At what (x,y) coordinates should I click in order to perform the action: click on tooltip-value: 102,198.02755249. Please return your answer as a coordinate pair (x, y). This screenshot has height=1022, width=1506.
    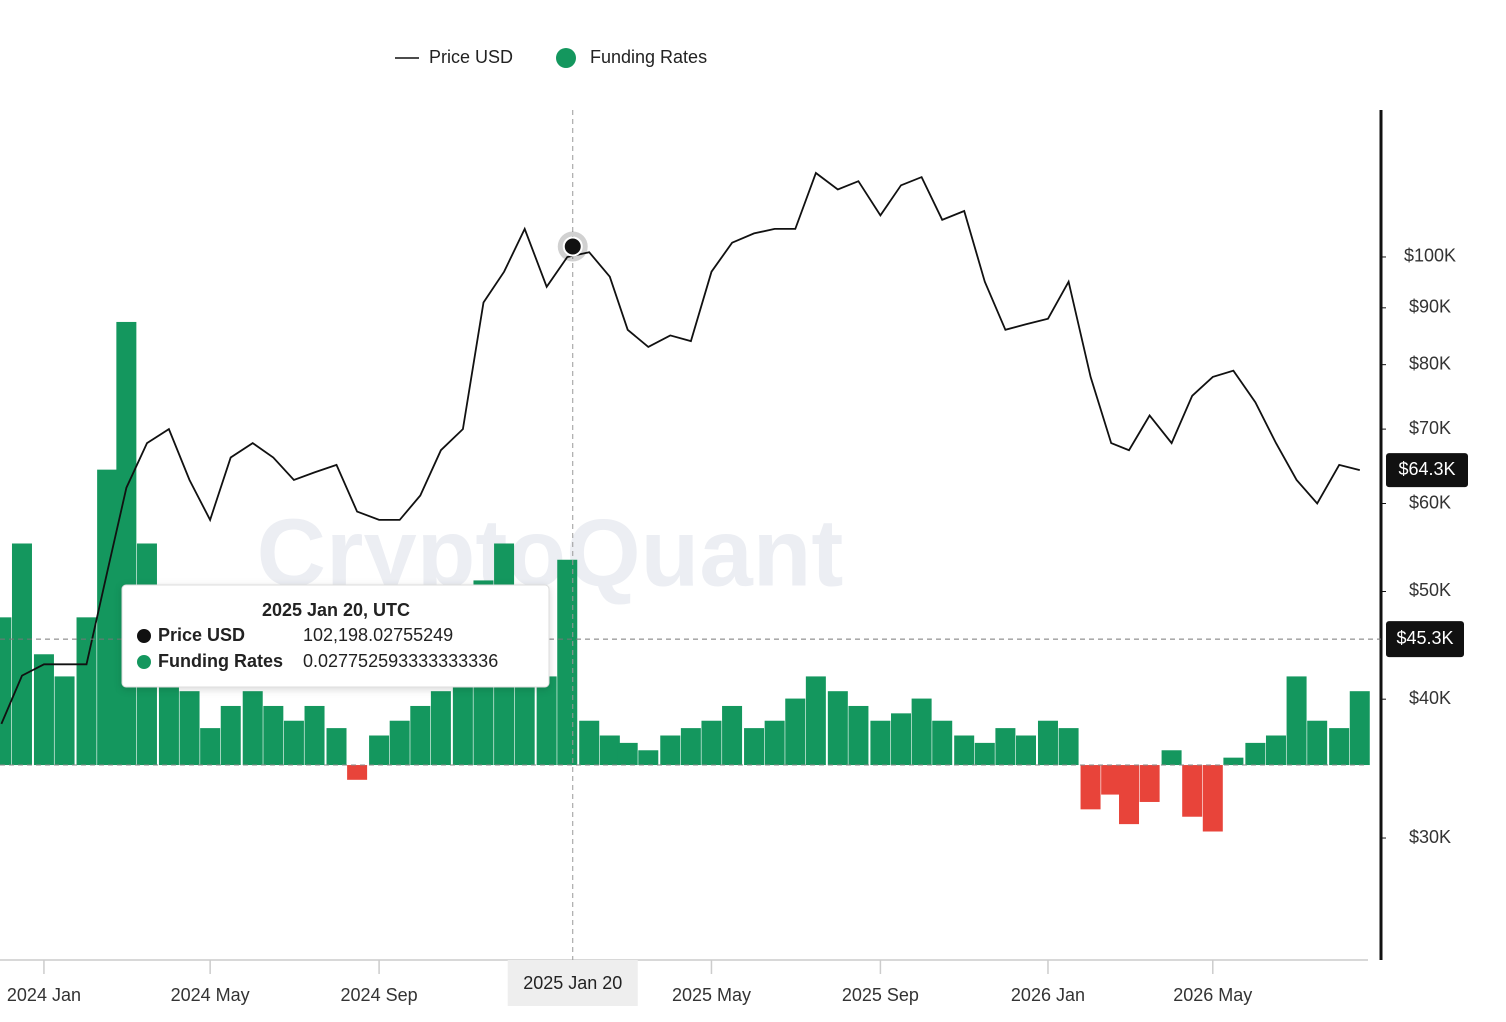
    Looking at the image, I should click on (378, 635).